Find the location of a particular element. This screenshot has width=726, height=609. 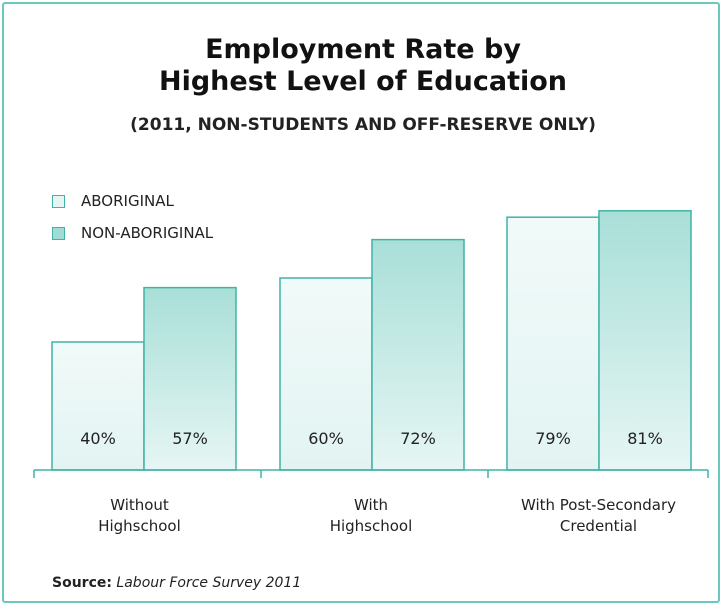

source-note: Source: Labour Force Survey 2011 is located at coordinates (176, 583).